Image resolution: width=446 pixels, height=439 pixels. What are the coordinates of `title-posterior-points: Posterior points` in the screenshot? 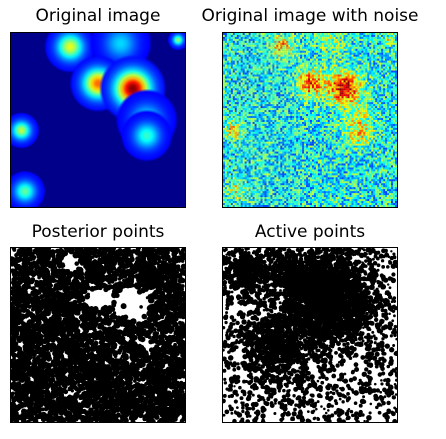 It's located at (98, 232).